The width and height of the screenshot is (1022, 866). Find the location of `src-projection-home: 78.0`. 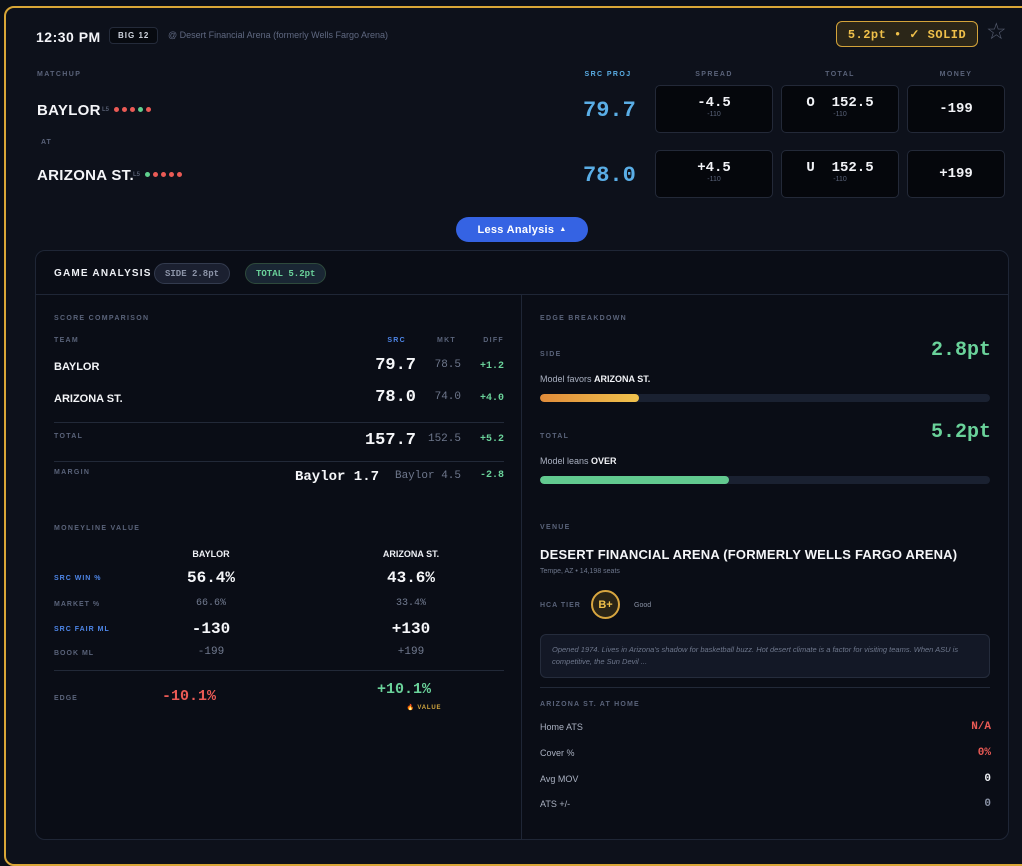

src-projection-home: 78.0 is located at coordinates (609, 175).